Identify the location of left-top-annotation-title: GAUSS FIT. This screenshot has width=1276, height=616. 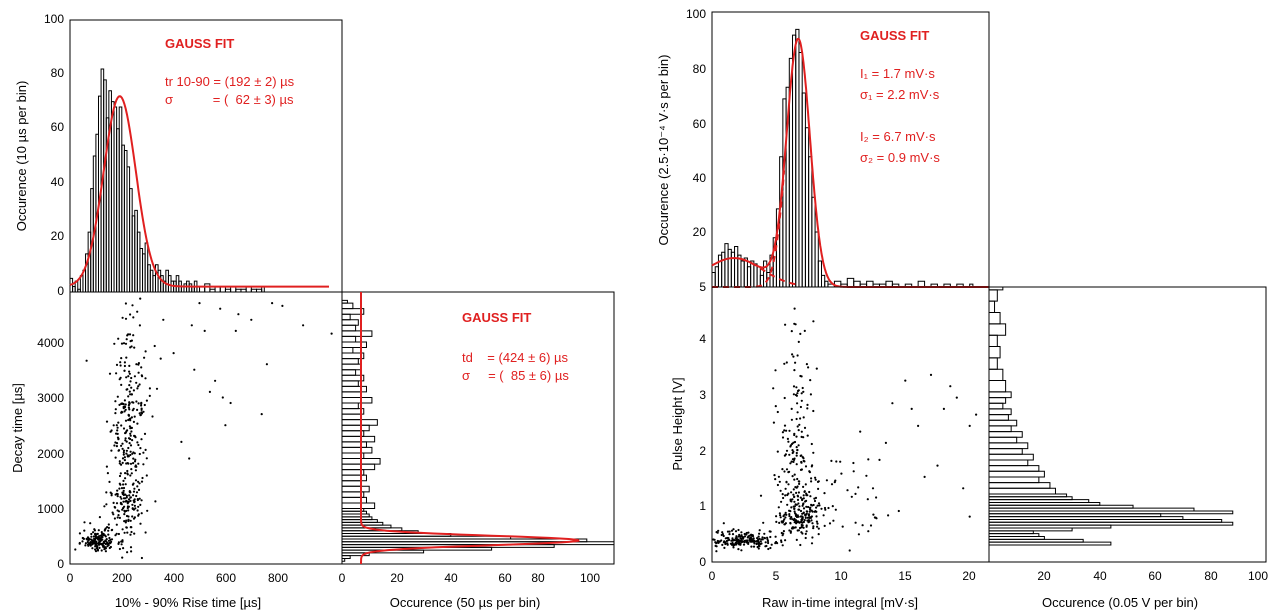
(199, 43).